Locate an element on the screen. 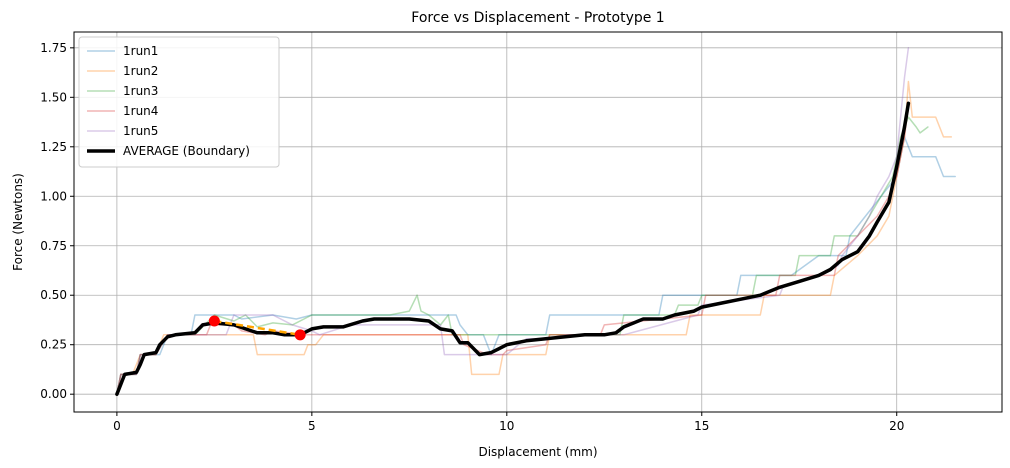  legend-box is located at coordinates (179, 102).